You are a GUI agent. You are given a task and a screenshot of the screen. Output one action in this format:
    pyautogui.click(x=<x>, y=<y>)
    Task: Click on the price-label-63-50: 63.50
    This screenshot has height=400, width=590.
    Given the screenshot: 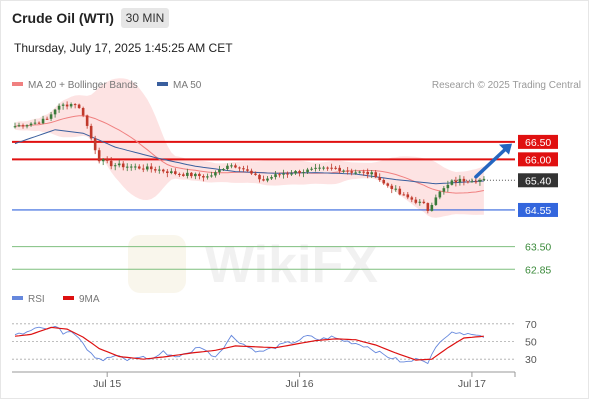 What is the action you would take?
    pyautogui.click(x=538, y=248)
    